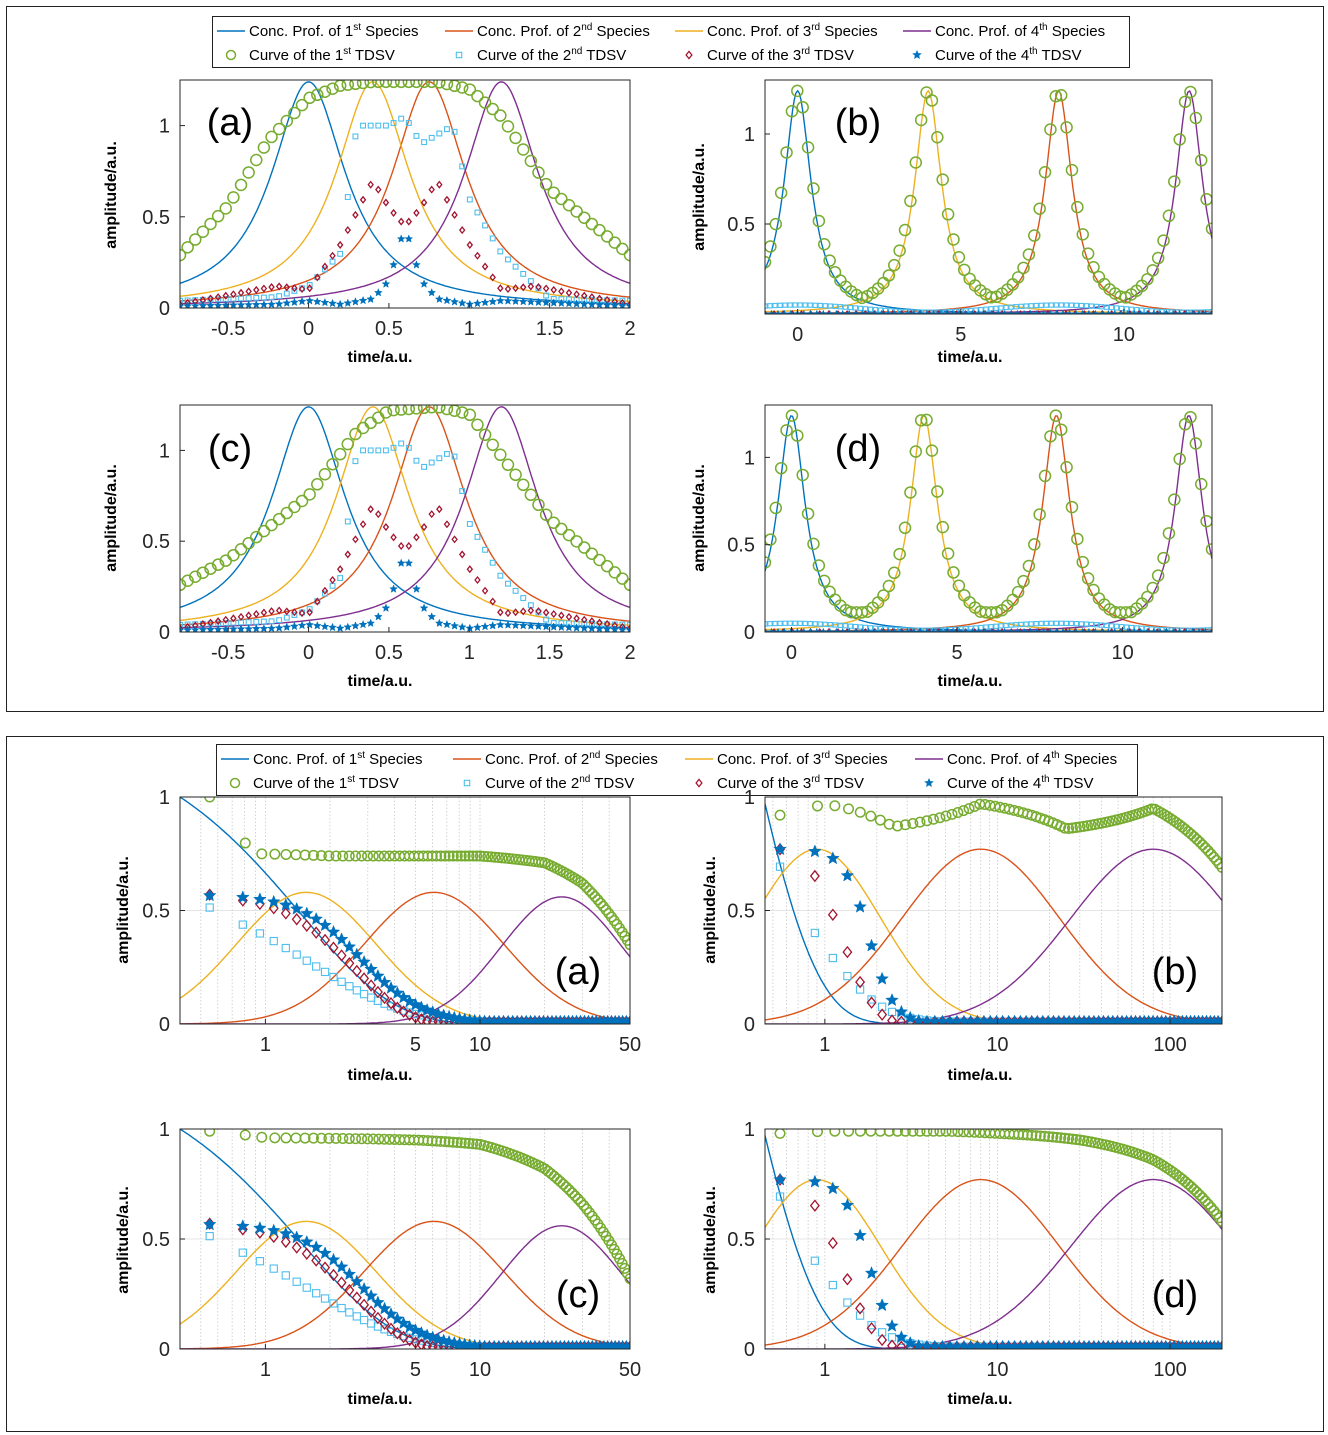  I want to click on panel-label: (b), so click(1175, 972).